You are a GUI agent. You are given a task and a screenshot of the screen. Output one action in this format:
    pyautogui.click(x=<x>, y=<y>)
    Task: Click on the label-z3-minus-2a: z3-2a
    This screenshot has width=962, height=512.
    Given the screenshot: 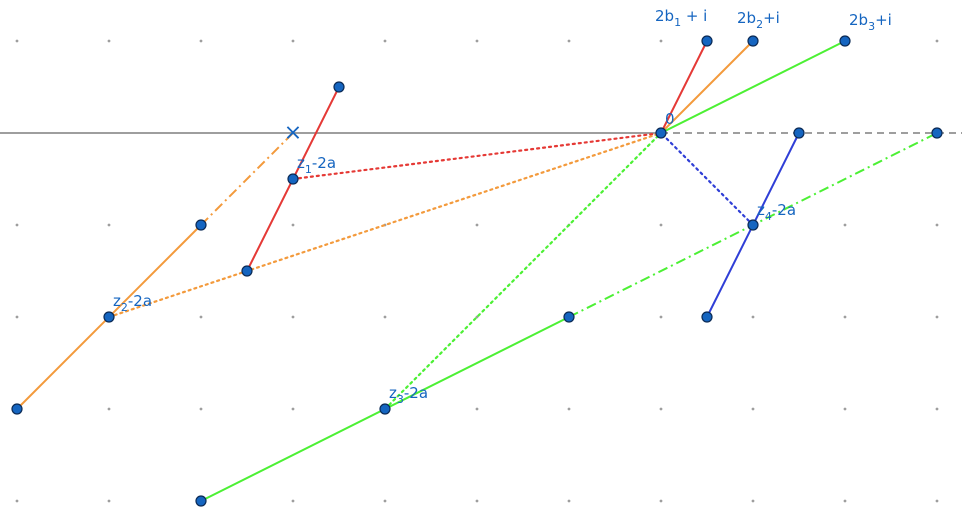 What is the action you would take?
    pyautogui.click(x=408, y=395)
    